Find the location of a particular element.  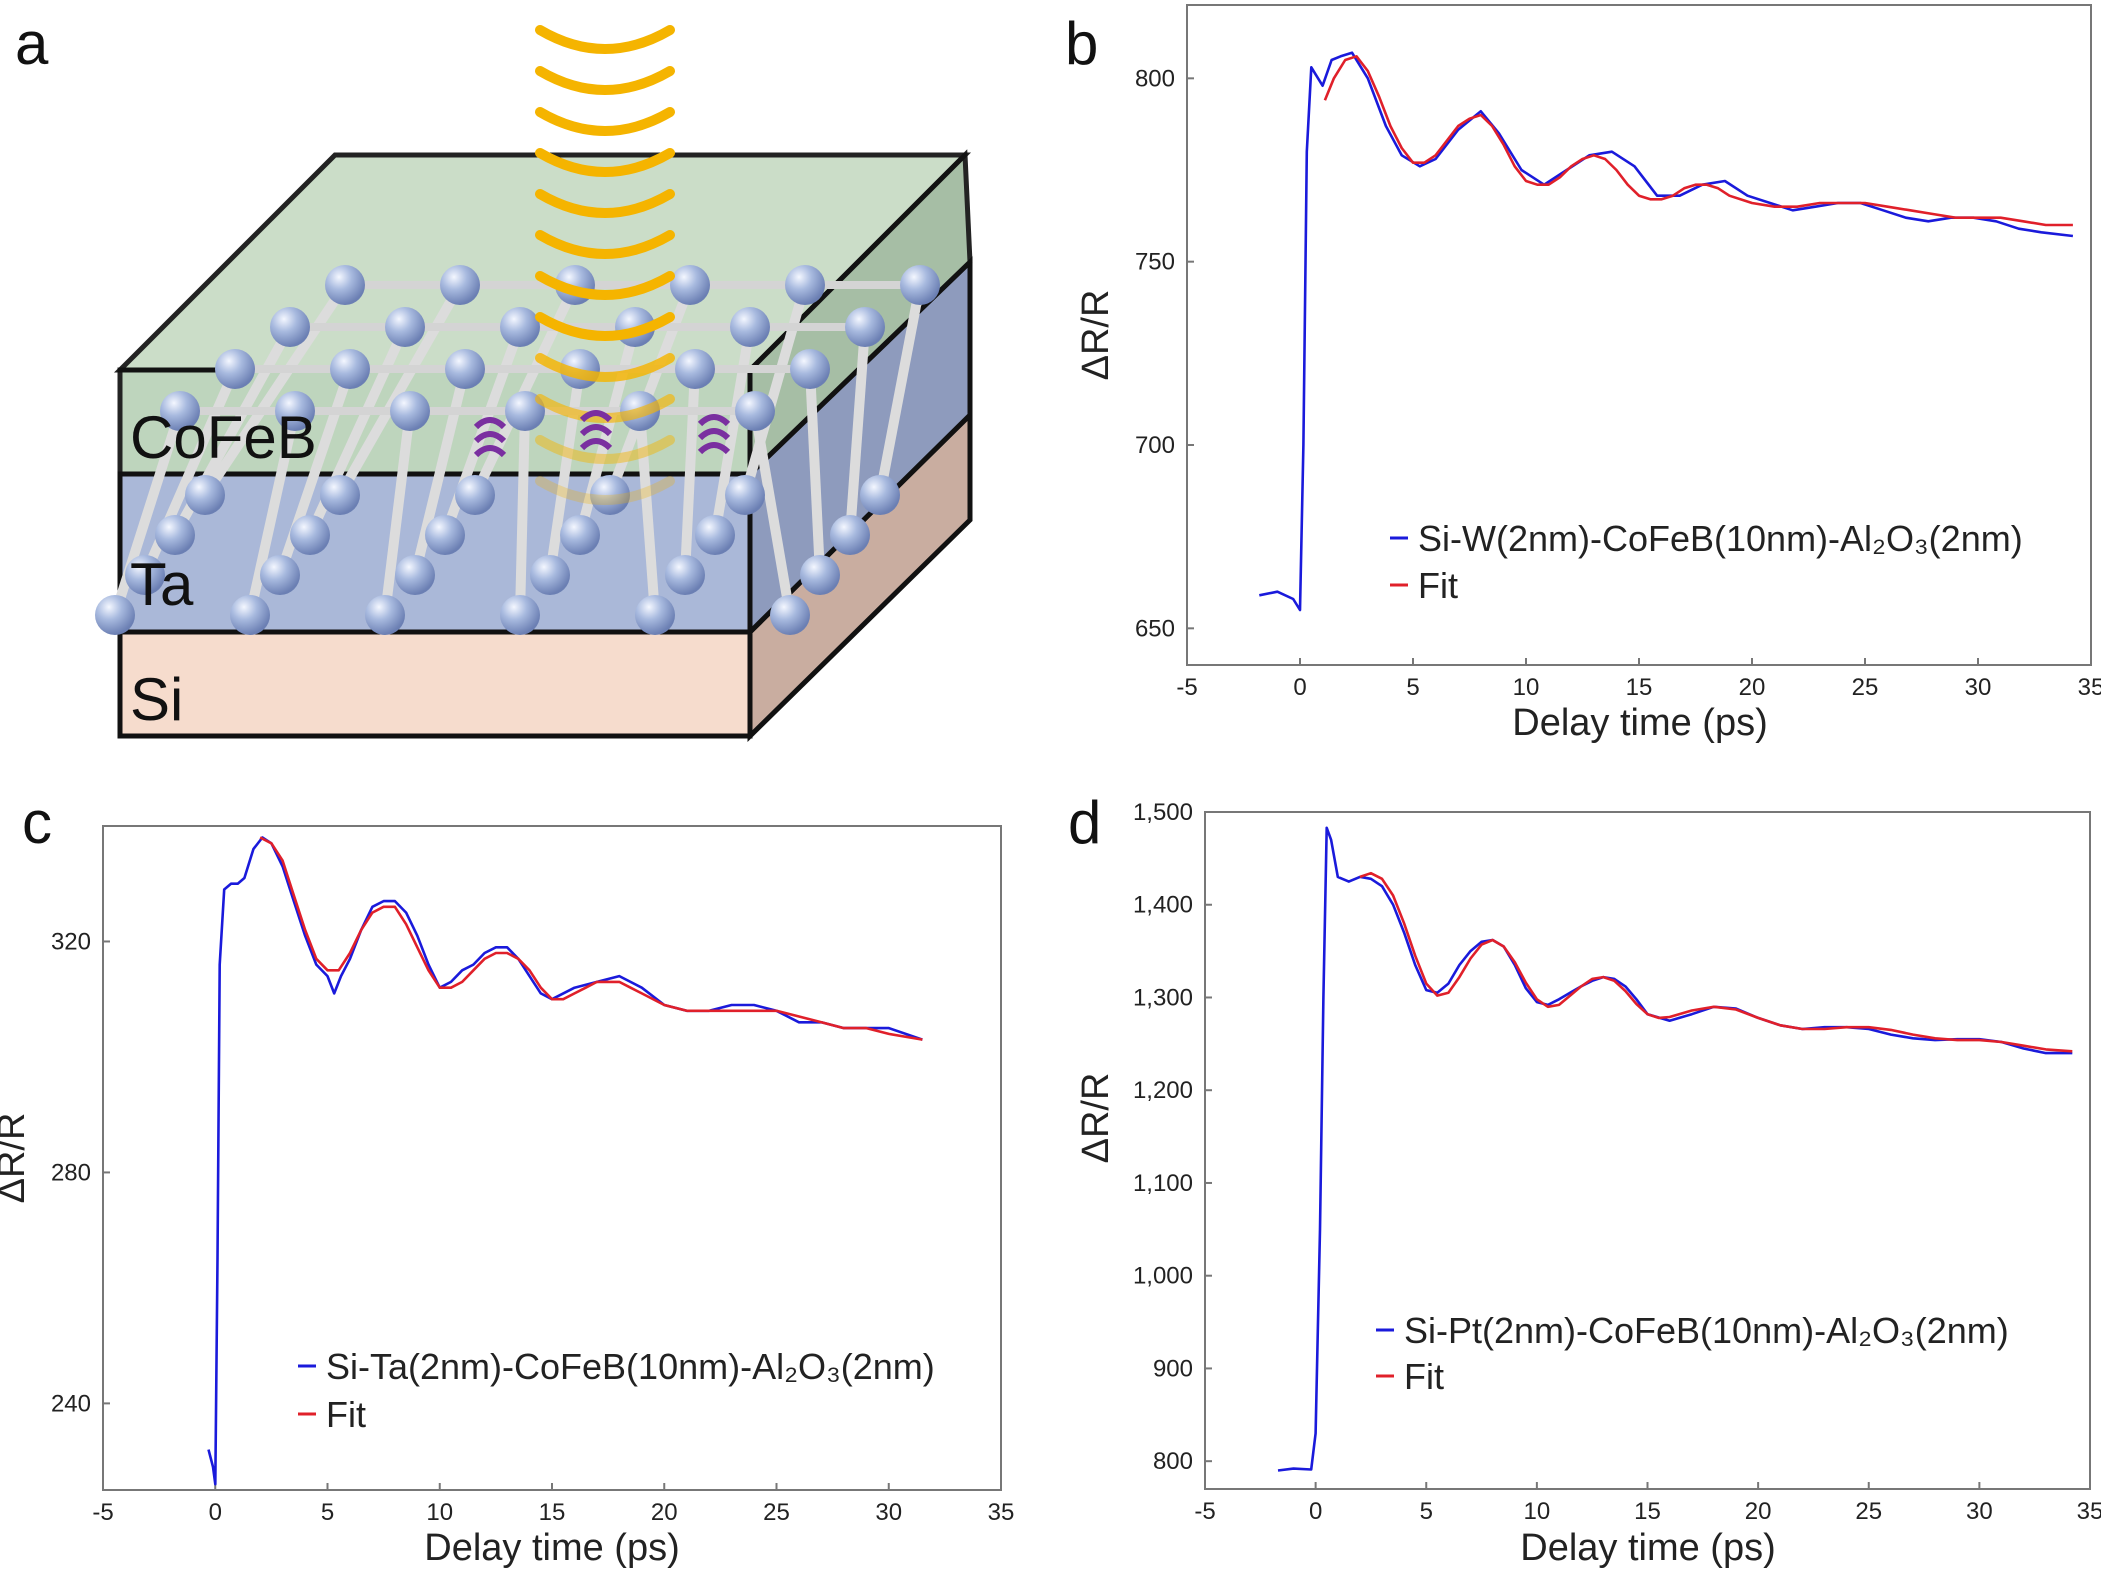

panel-letter-c: c is located at coordinates (37, 822).